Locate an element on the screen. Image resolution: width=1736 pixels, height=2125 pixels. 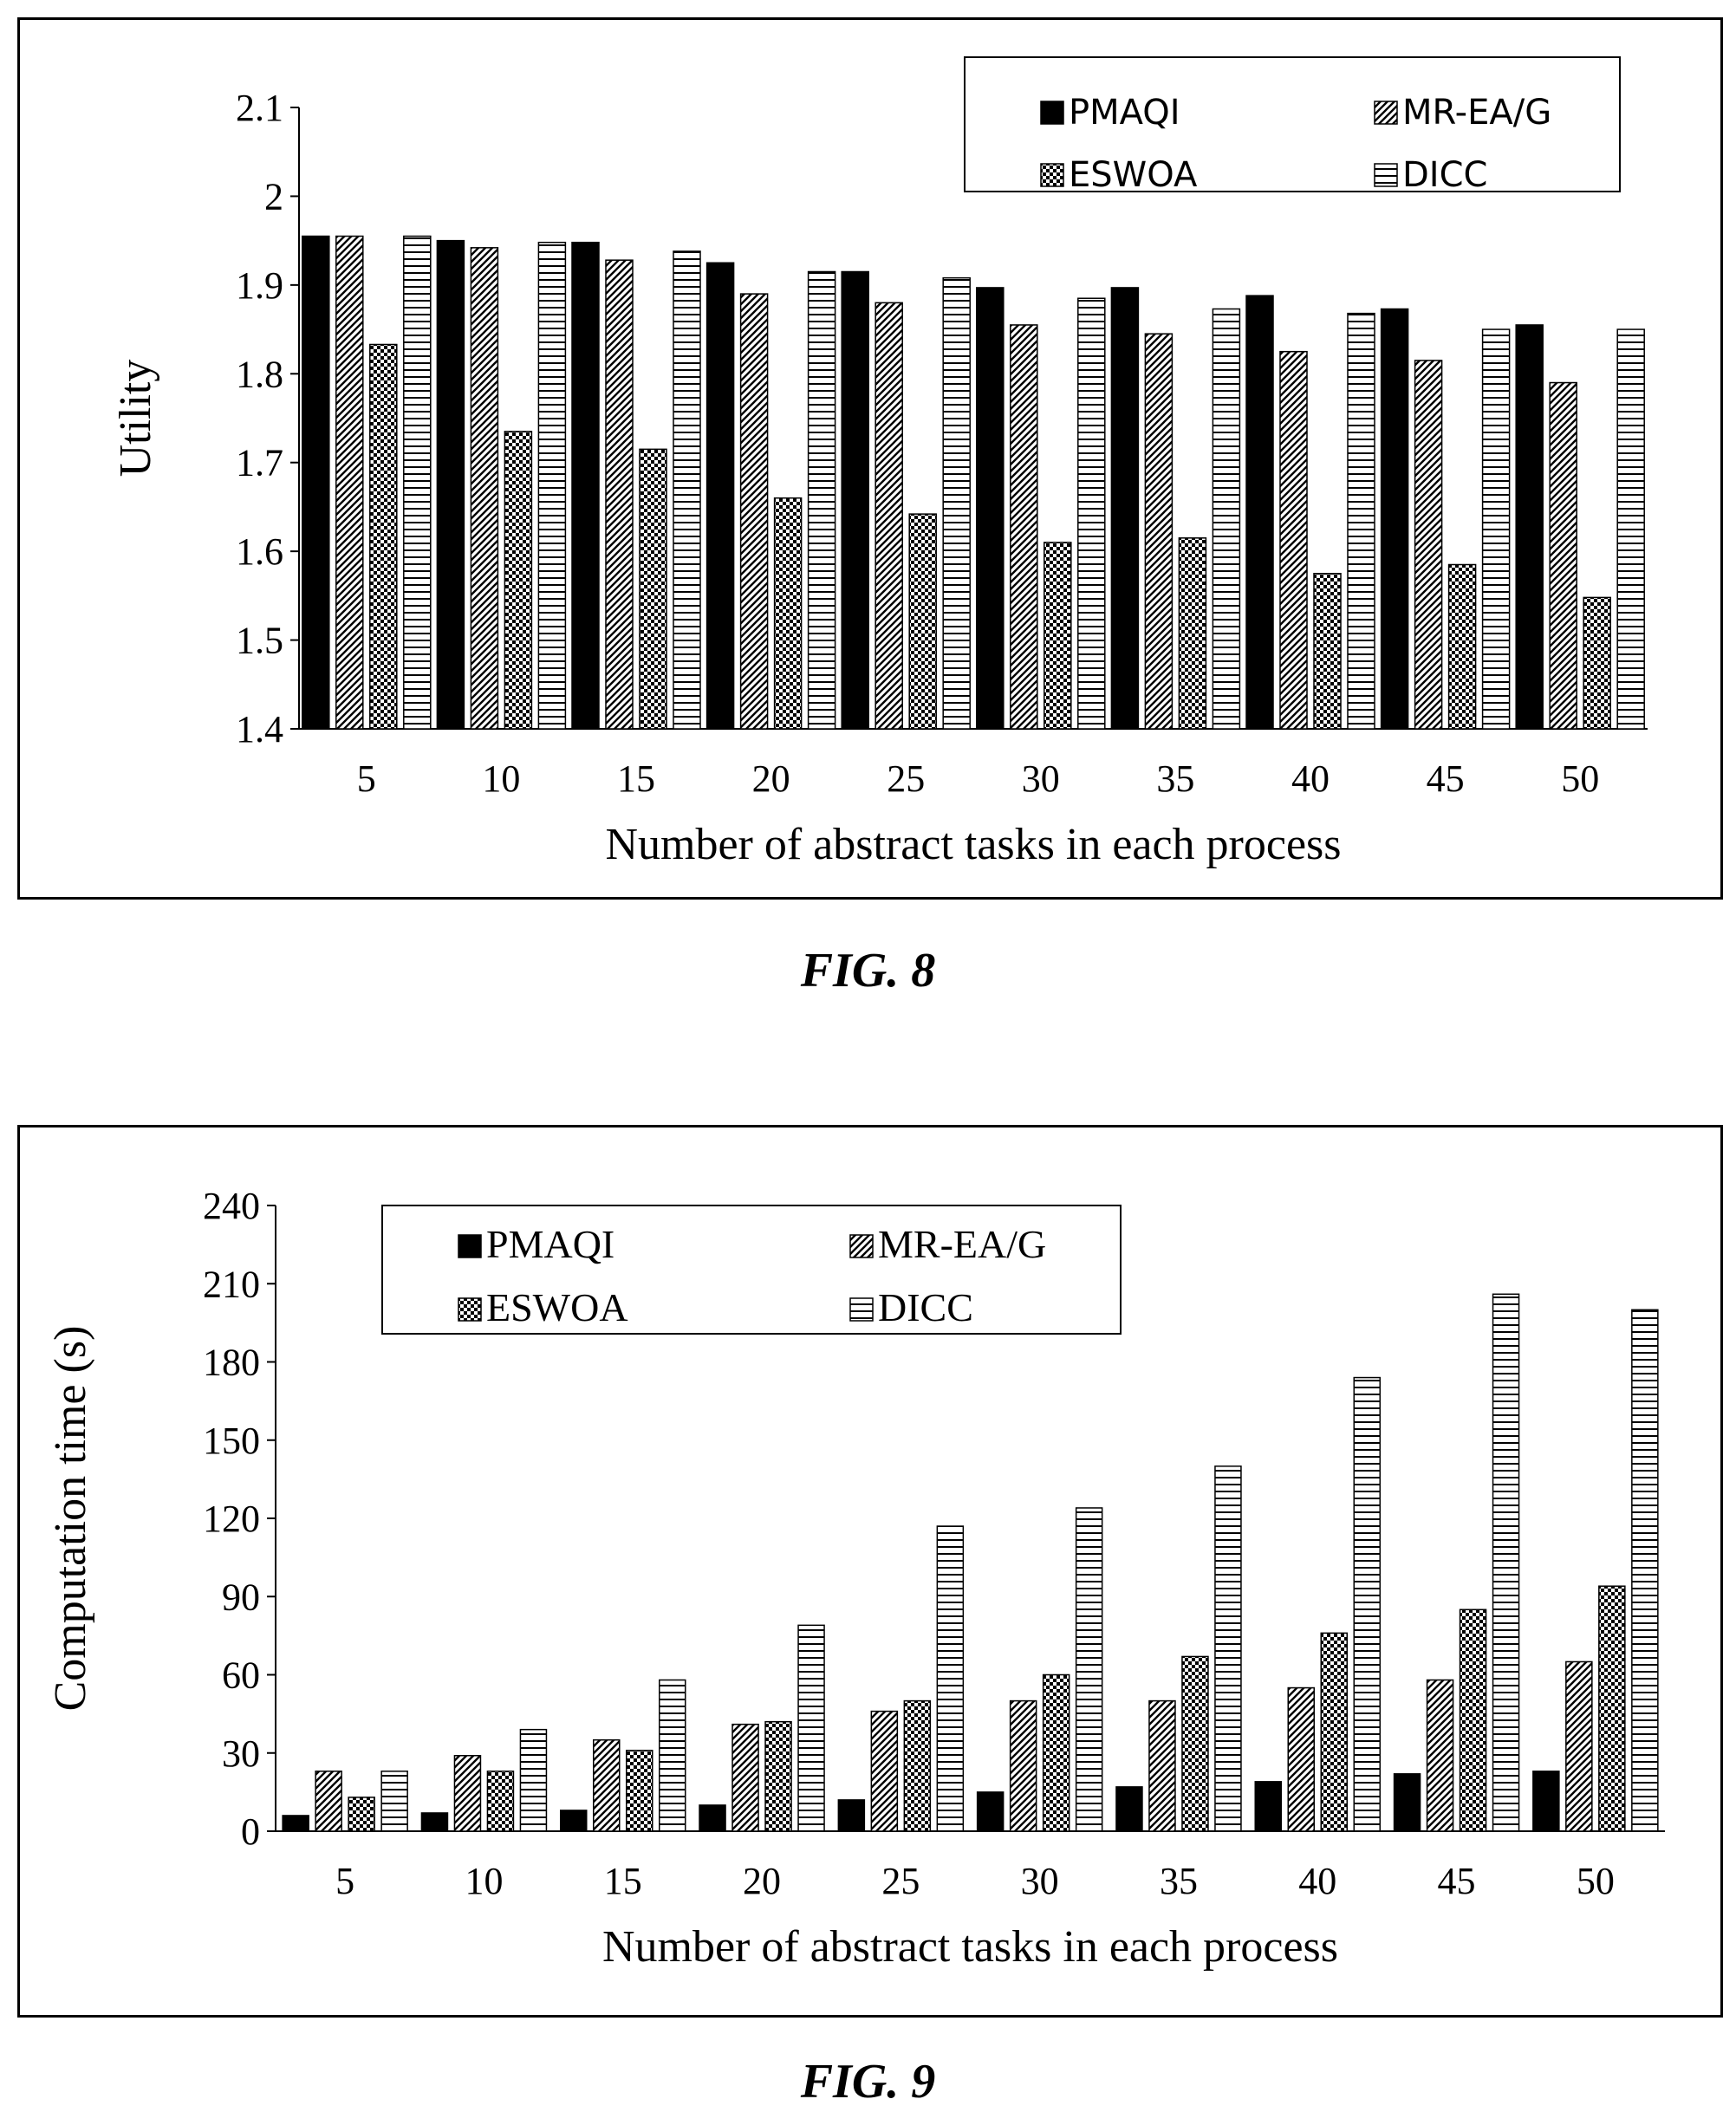
fig8-y-tick-label: 1.7 is located at coordinates (260, 463).